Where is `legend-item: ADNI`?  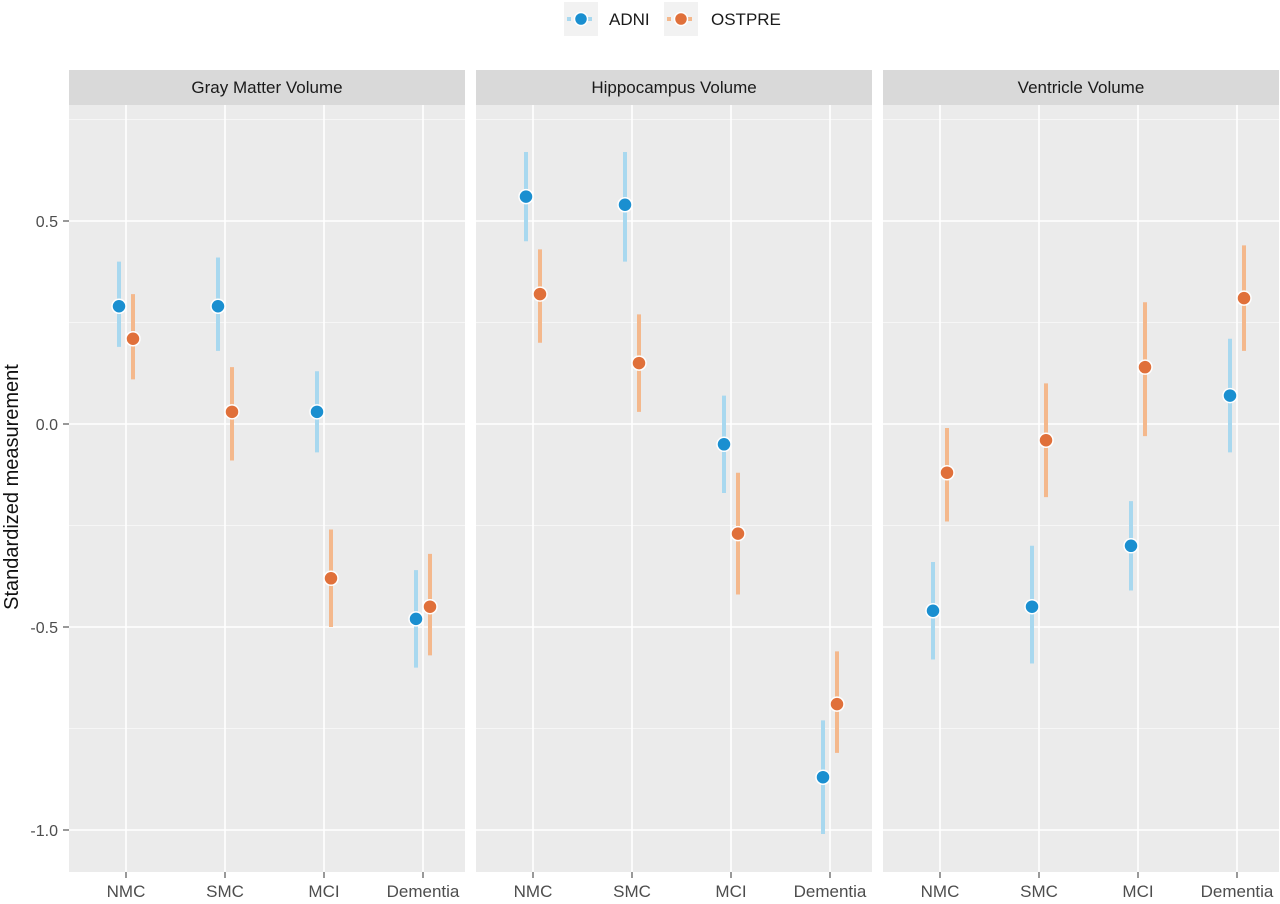
legend-item: ADNI is located at coordinates (607, 19).